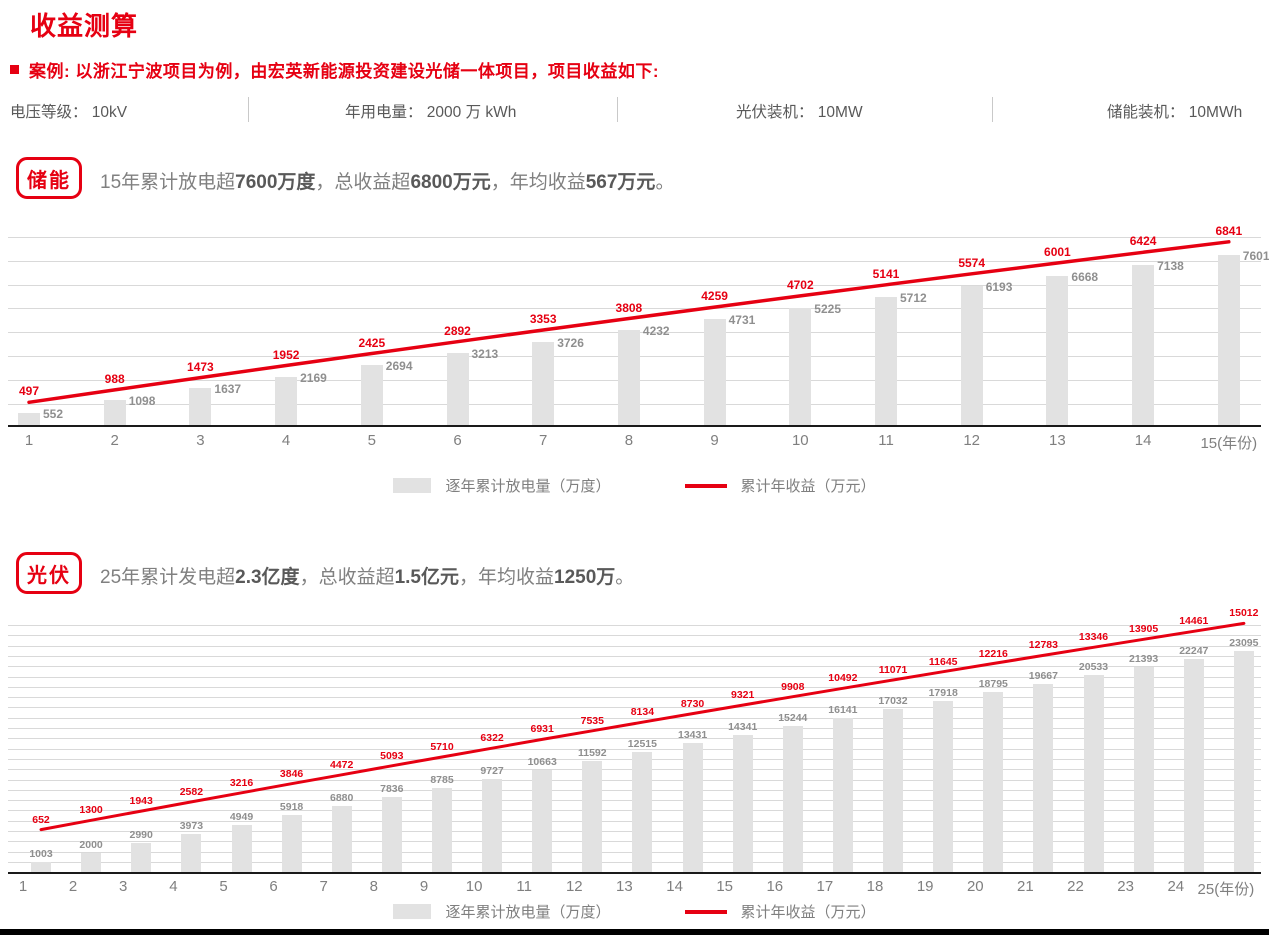 The width and height of the screenshot is (1269, 935). I want to click on line-value-label: 5141, so click(886, 273).